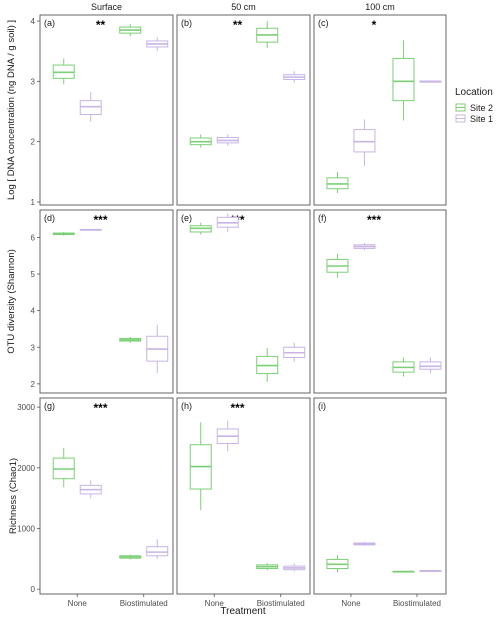 The width and height of the screenshot is (500, 619). I want to click on legend-label: Site 1, so click(481, 119).